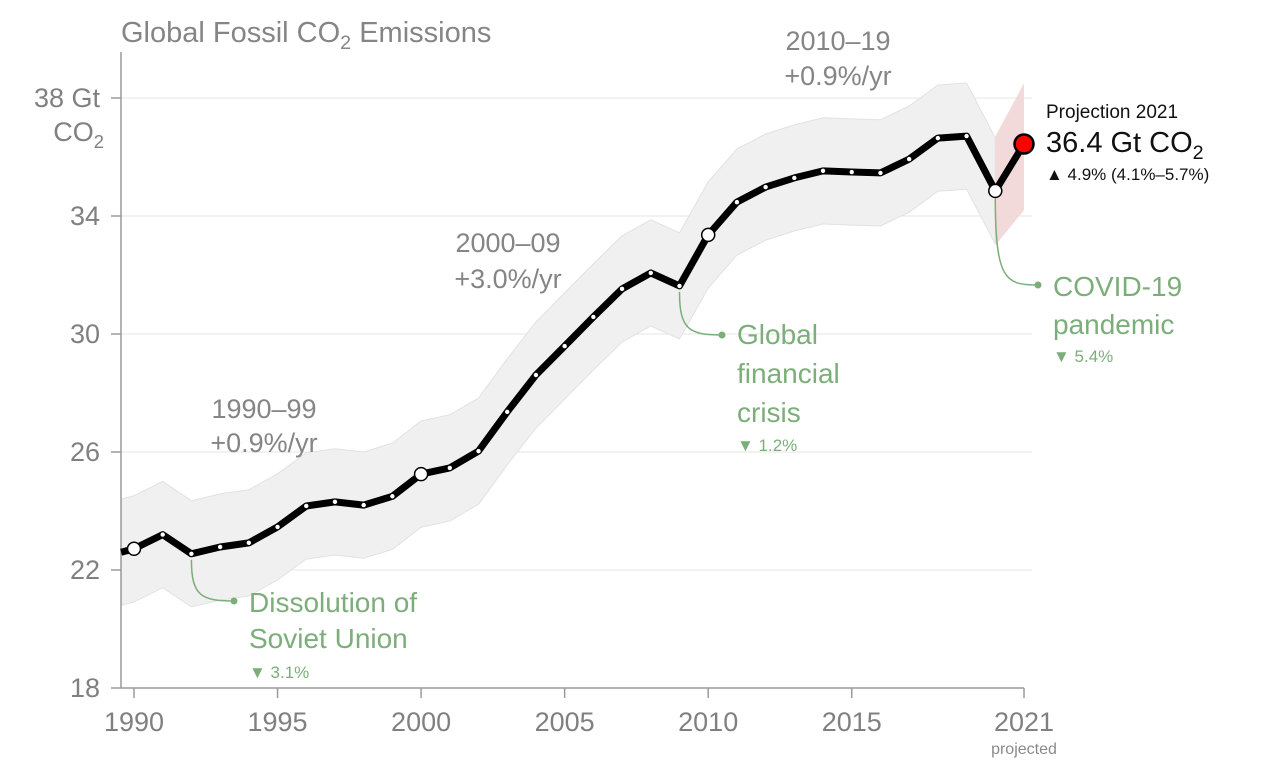 The image size is (1264, 760). What do you see at coordinates (837, 76) in the screenshot?
I see `period-2010s-rate: +0.9%/yr` at bounding box center [837, 76].